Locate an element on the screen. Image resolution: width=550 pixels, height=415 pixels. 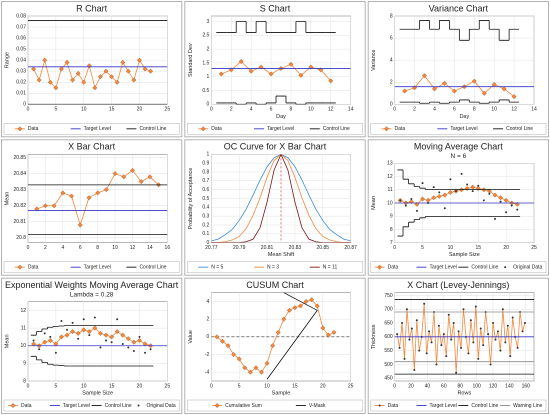
y-tick-label: 7 is located at coordinates (391, 243).